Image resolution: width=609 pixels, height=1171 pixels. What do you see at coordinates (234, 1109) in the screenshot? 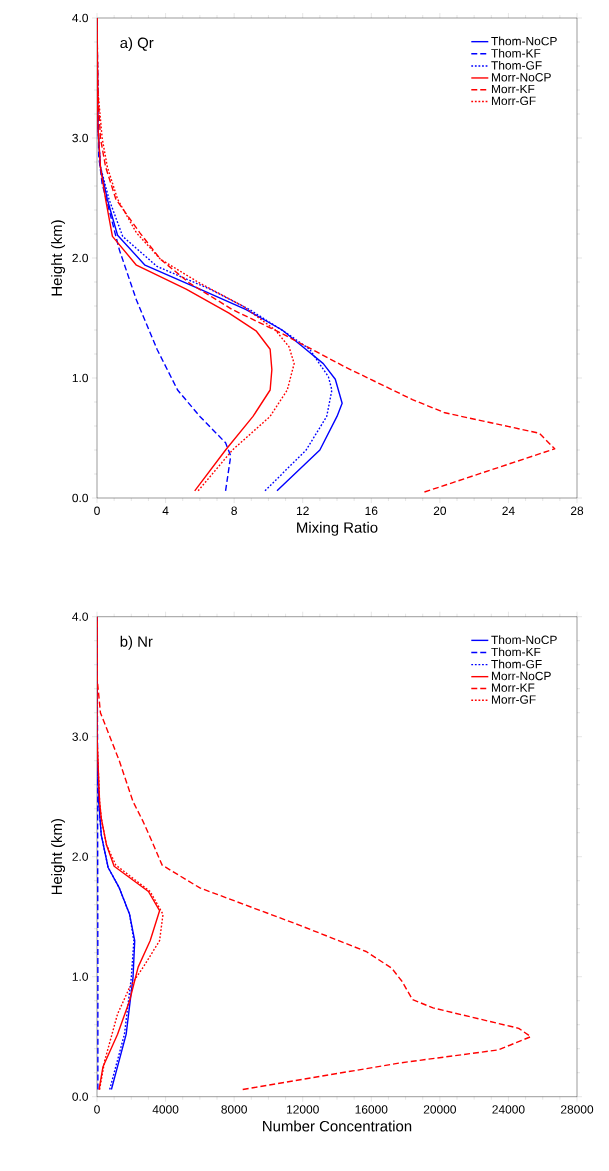
I see `x-tick-label: 8000` at bounding box center [234, 1109].